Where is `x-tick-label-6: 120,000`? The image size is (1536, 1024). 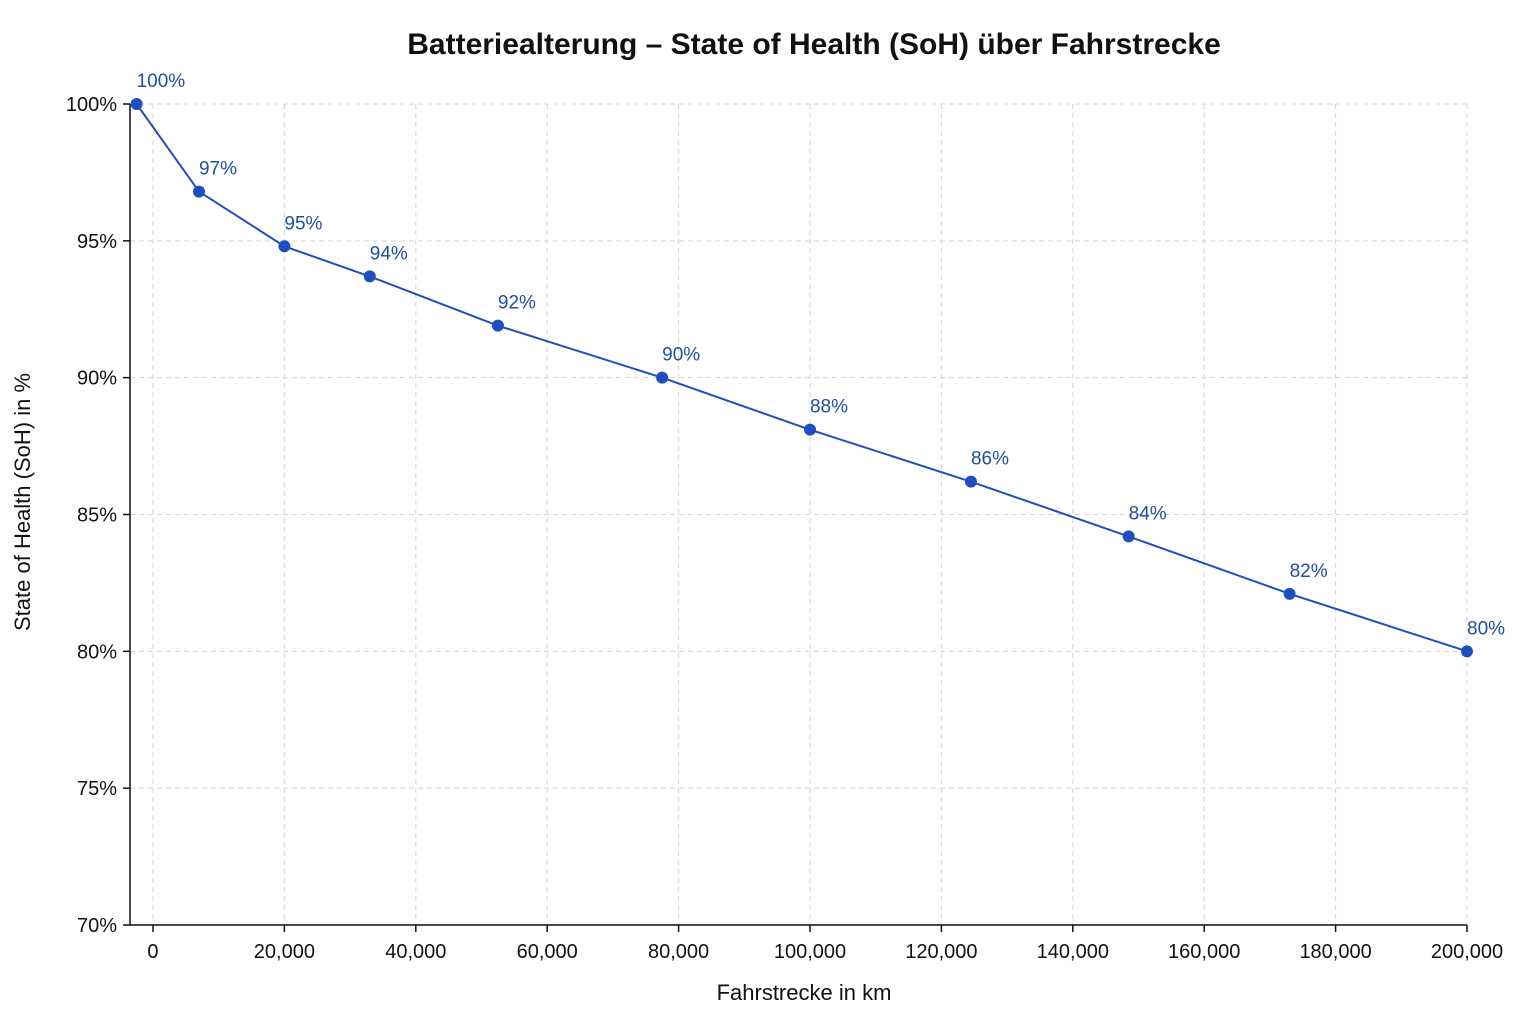 x-tick-label-6: 120,000 is located at coordinates (941, 952).